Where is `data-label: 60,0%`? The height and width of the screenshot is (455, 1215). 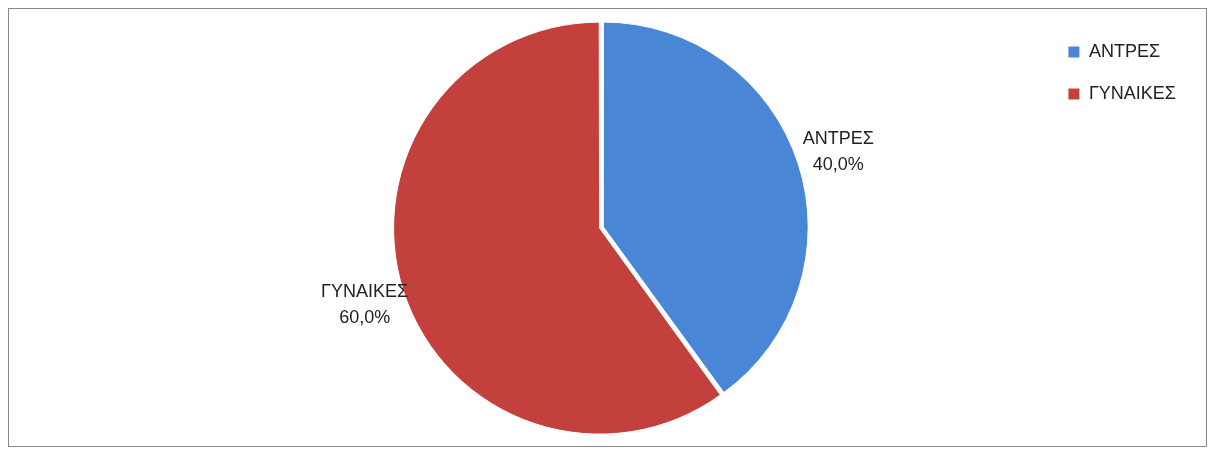
data-label: 60,0% is located at coordinates (365, 317).